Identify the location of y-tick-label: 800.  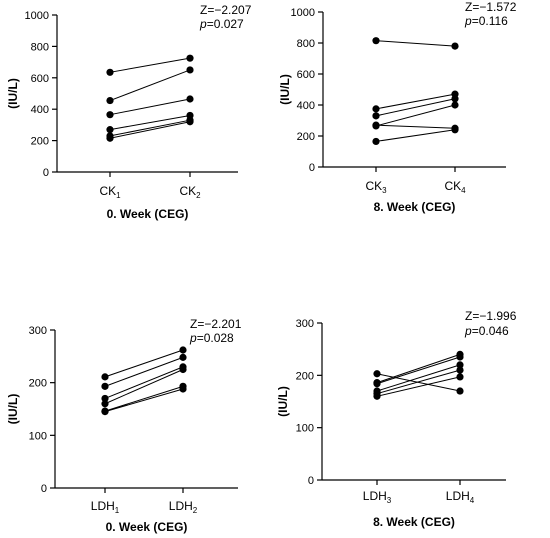
(306, 44).